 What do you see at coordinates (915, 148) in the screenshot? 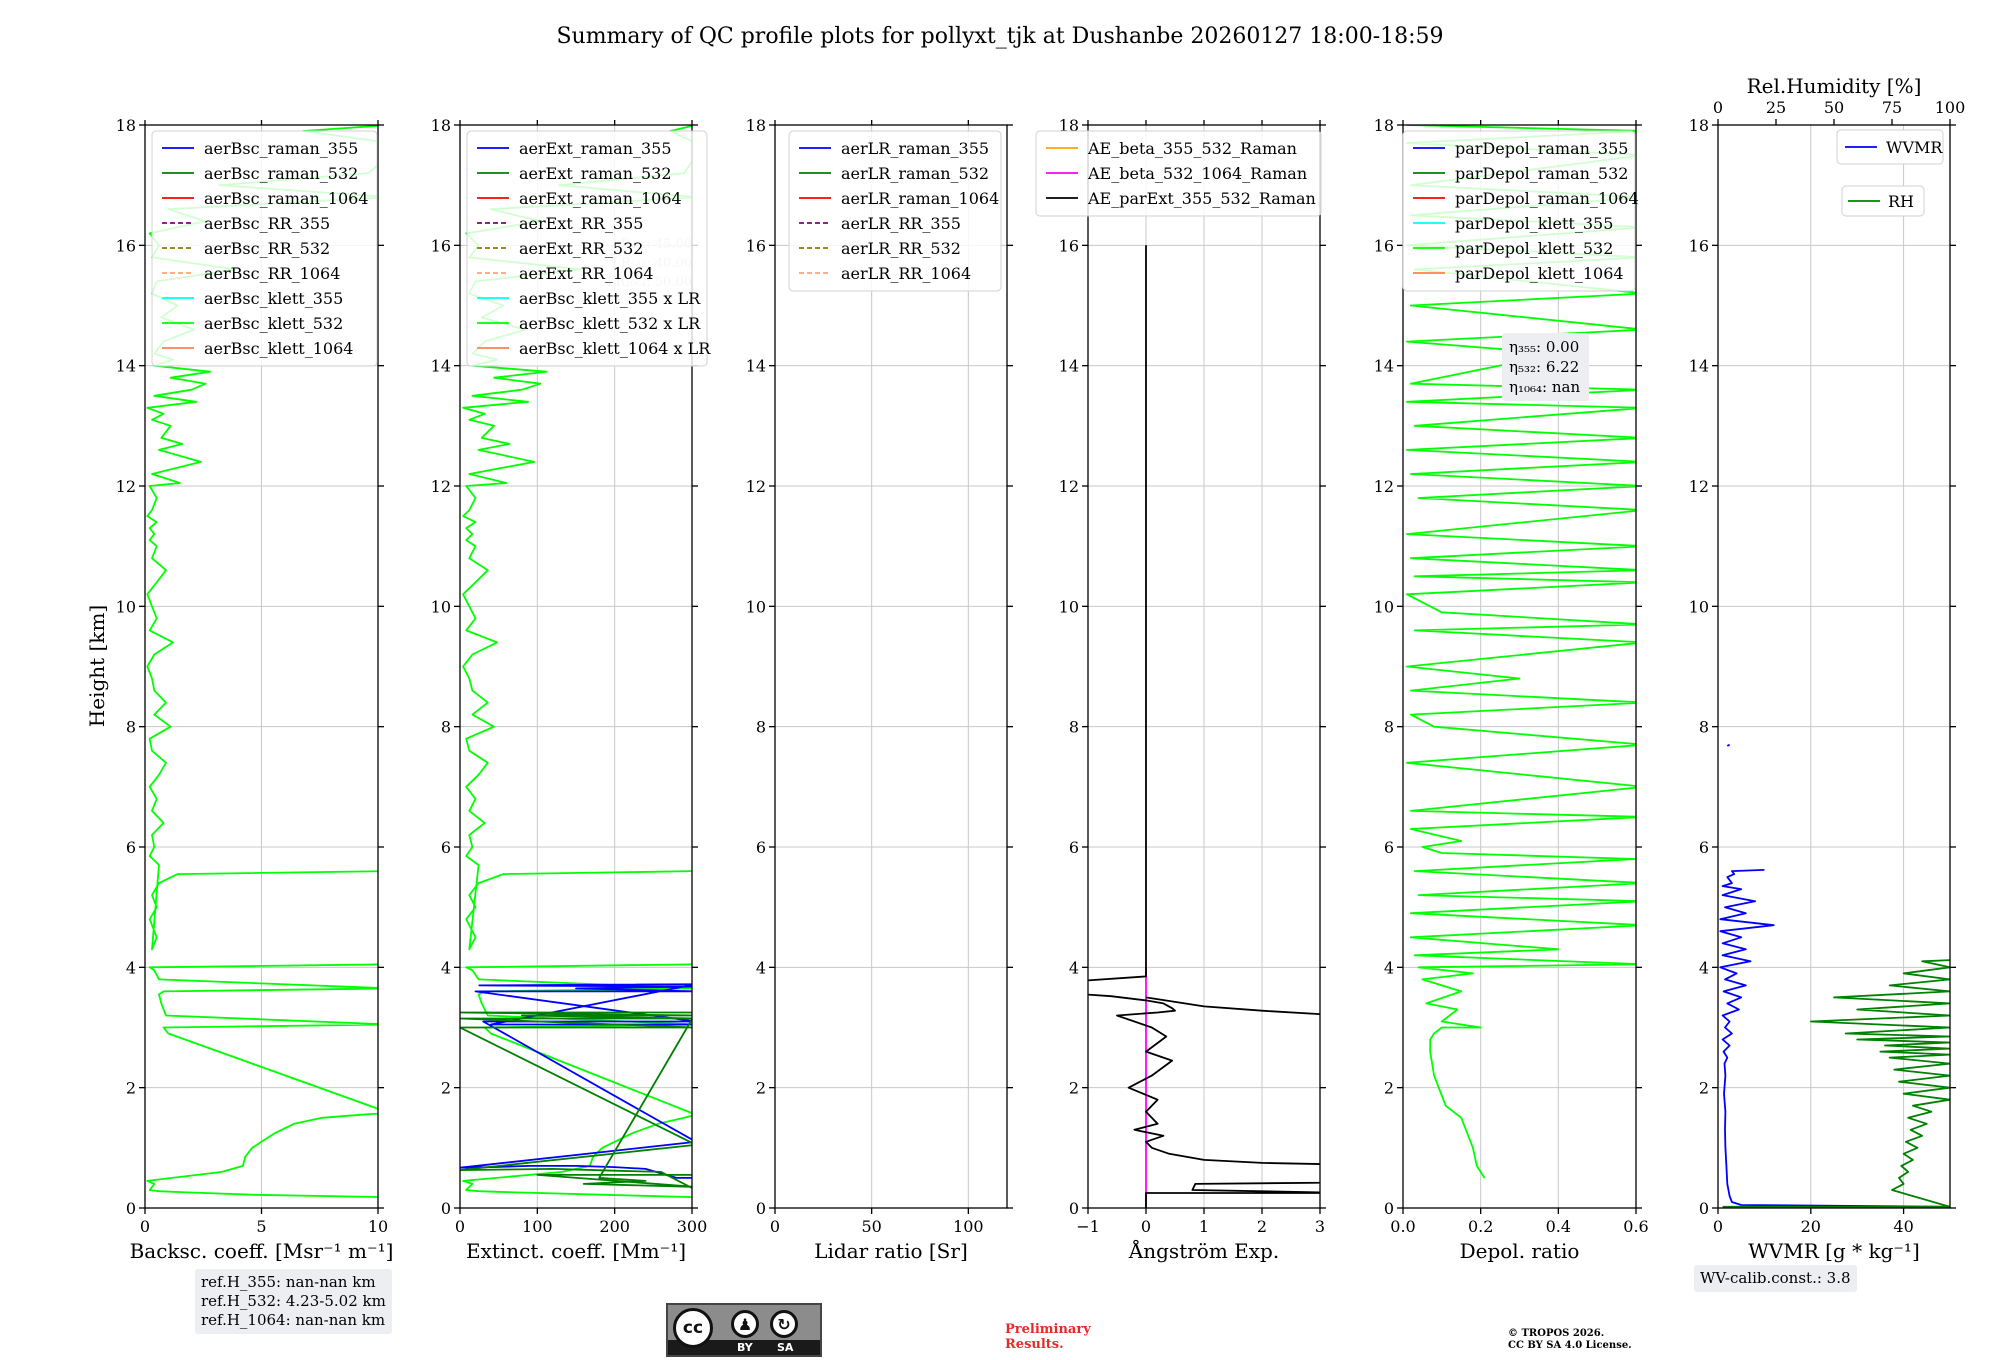
I see `legend-label: aerLR_raman_355` at bounding box center [915, 148].